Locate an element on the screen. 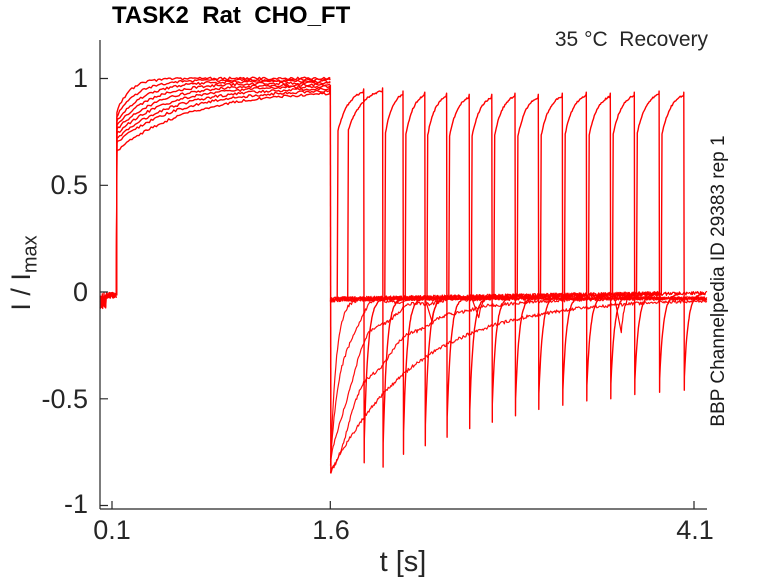 Image resolution: width=778 pixels, height=583 pixels. y-tick-label-0.5: 0.5 is located at coordinates (69, 185).